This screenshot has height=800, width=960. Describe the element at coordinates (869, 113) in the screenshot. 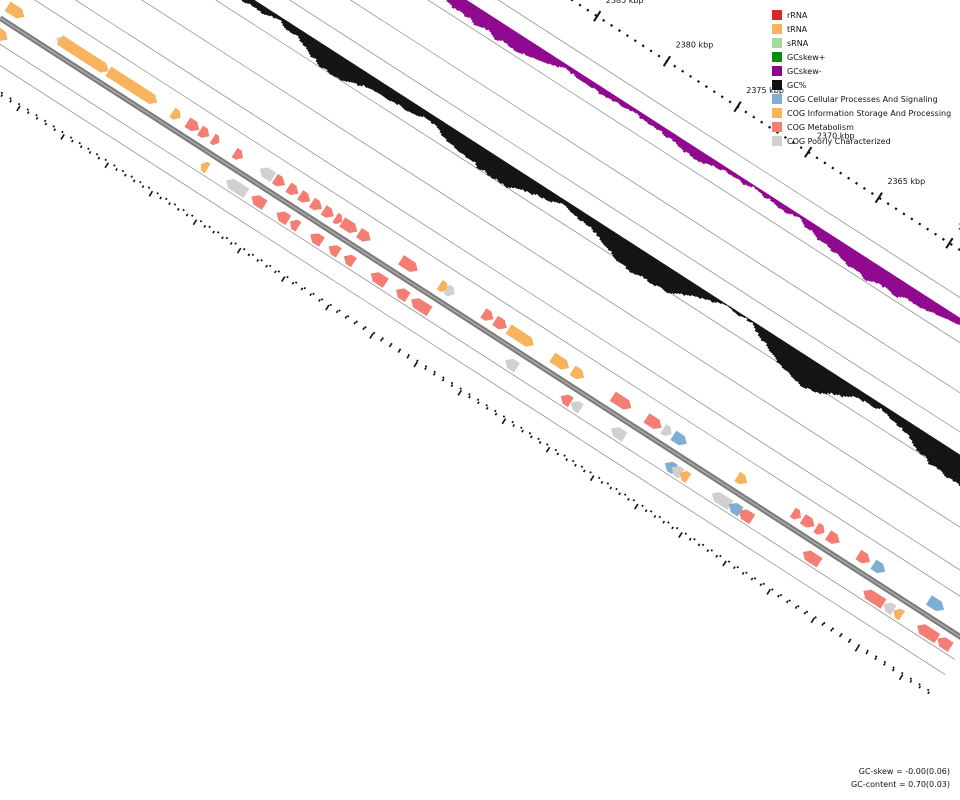

I see `legend-label: COG Information Storage And Processing` at that location.